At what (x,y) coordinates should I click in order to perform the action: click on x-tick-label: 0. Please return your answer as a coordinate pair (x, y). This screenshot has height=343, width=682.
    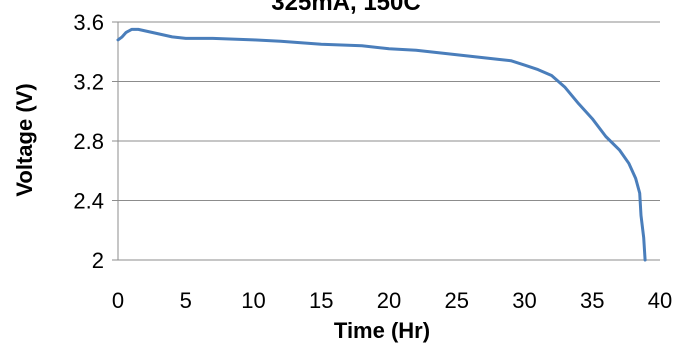
    Looking at the image, I should click on (118, 300).